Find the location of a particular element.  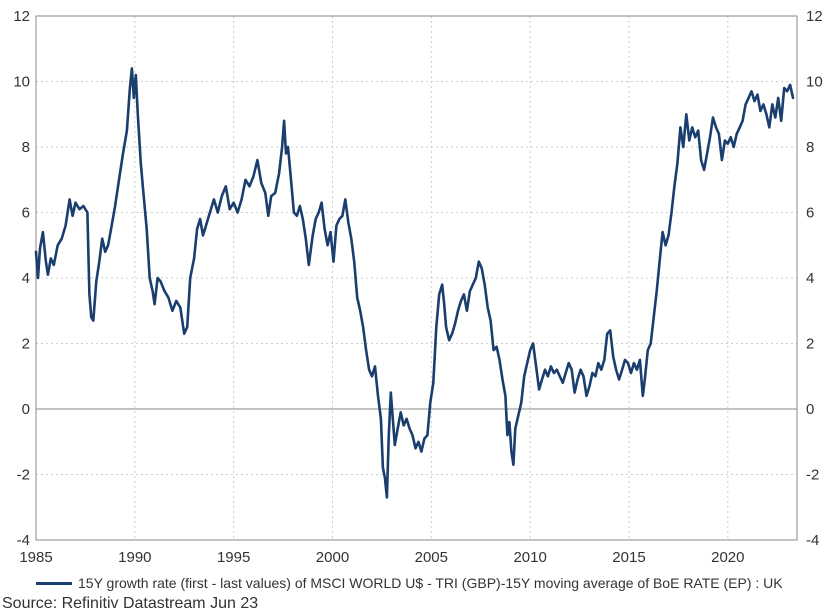

y-tick-label-right: -2 is located at coordinates (812, 475).